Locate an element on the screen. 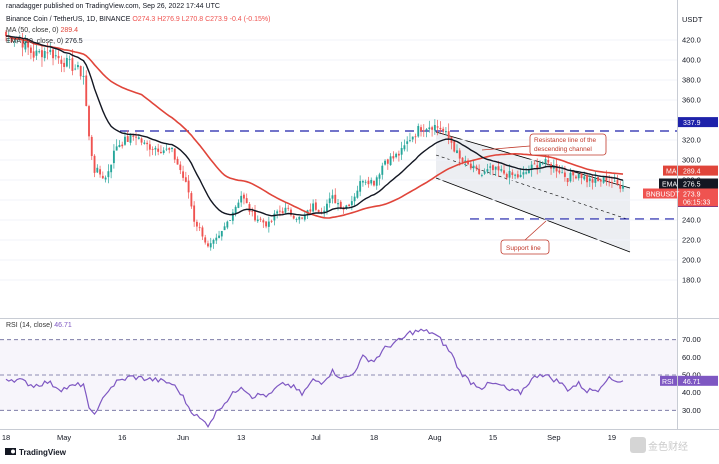 The height and width of the screenshot is (464, 719). rsi-legend-value: 46.71 is located at coordinates (63, 325).